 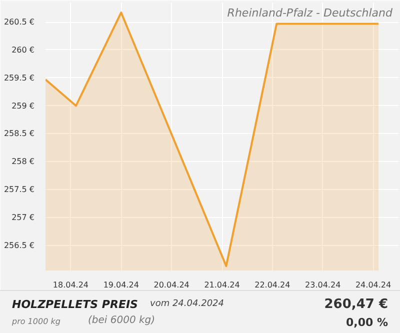 What do you see at coordinates (323, 285) in the screenshot?
I see `x-tick-label: 23.04.24` at bounding box center [323, 285].